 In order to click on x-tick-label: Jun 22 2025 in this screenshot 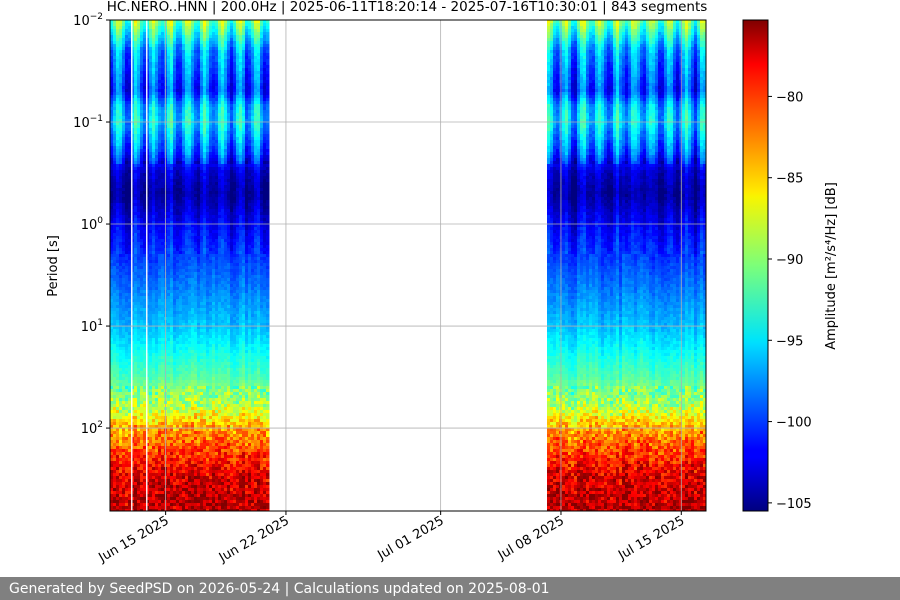, I will do `click(254, 539)`.